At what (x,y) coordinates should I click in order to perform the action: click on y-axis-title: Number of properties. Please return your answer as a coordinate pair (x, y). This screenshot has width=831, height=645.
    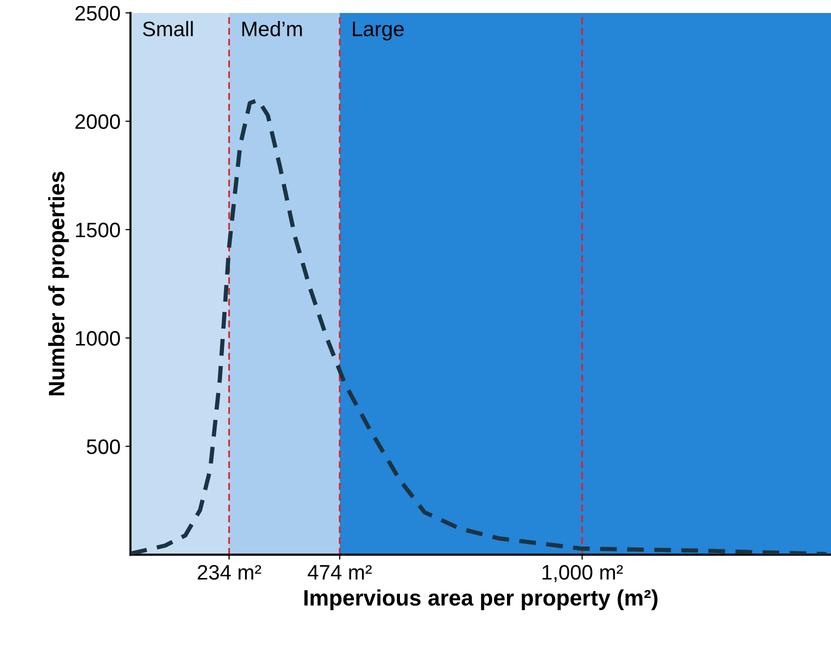
    Looking at the image, I should click on (58, 284).